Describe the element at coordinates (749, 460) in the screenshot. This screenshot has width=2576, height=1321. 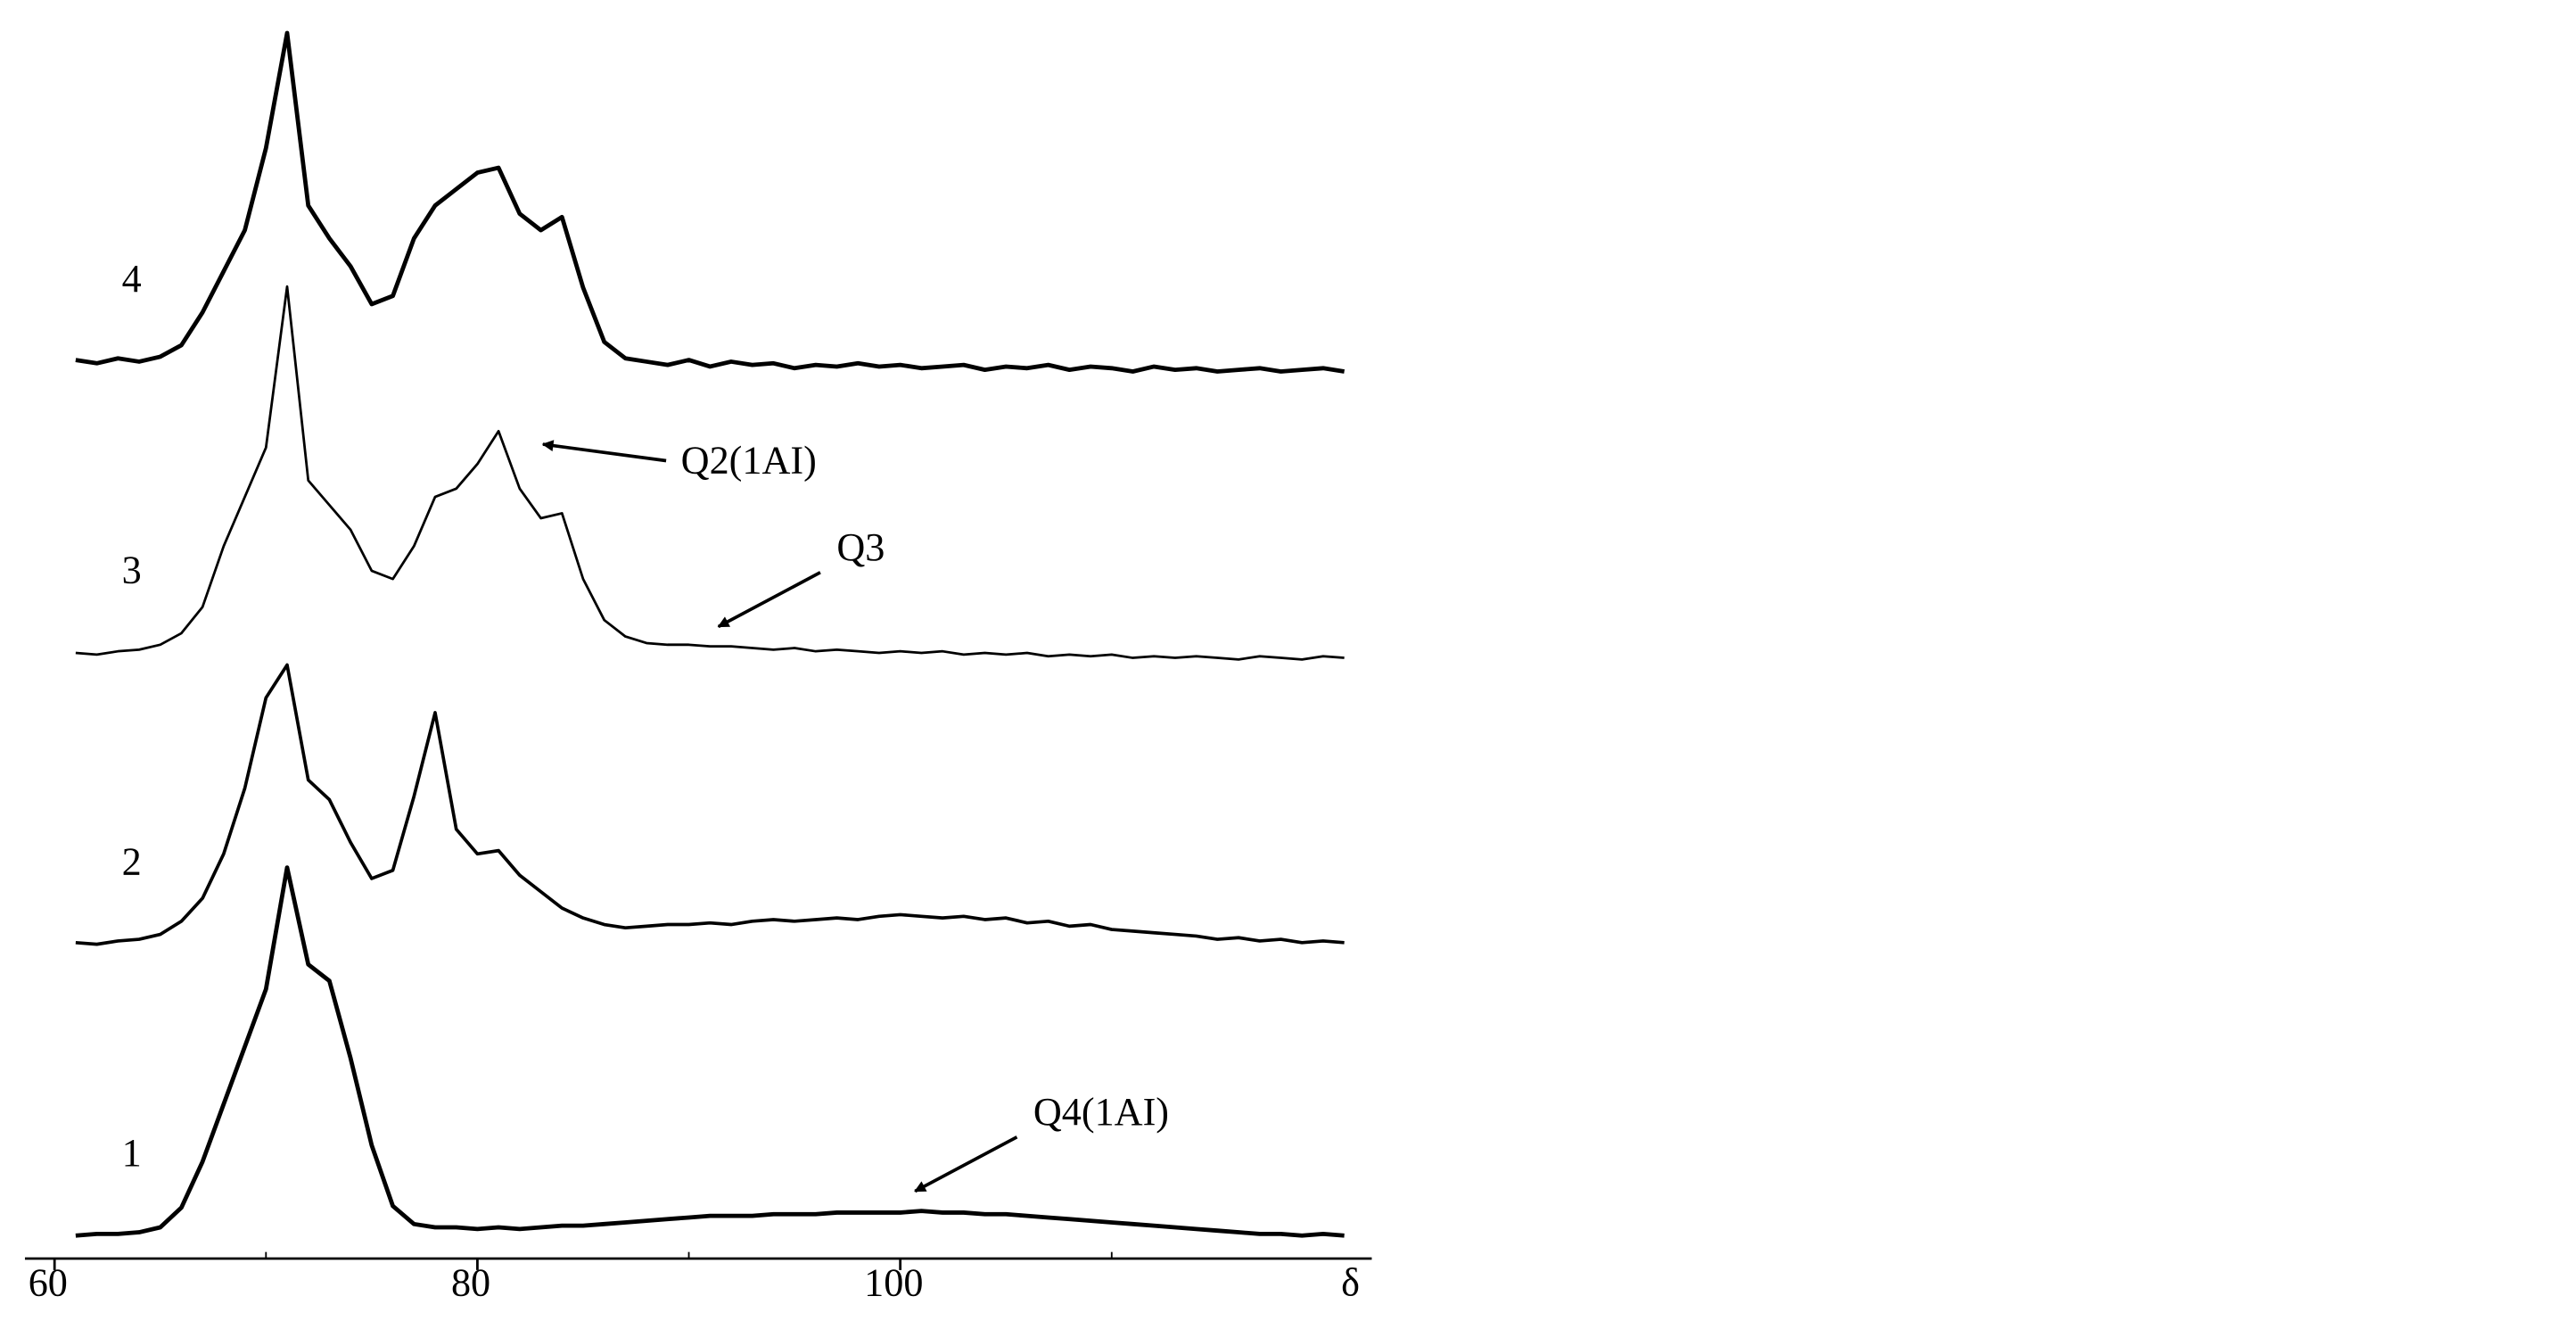
I see `annotation: Q2(1AI)` at that location.